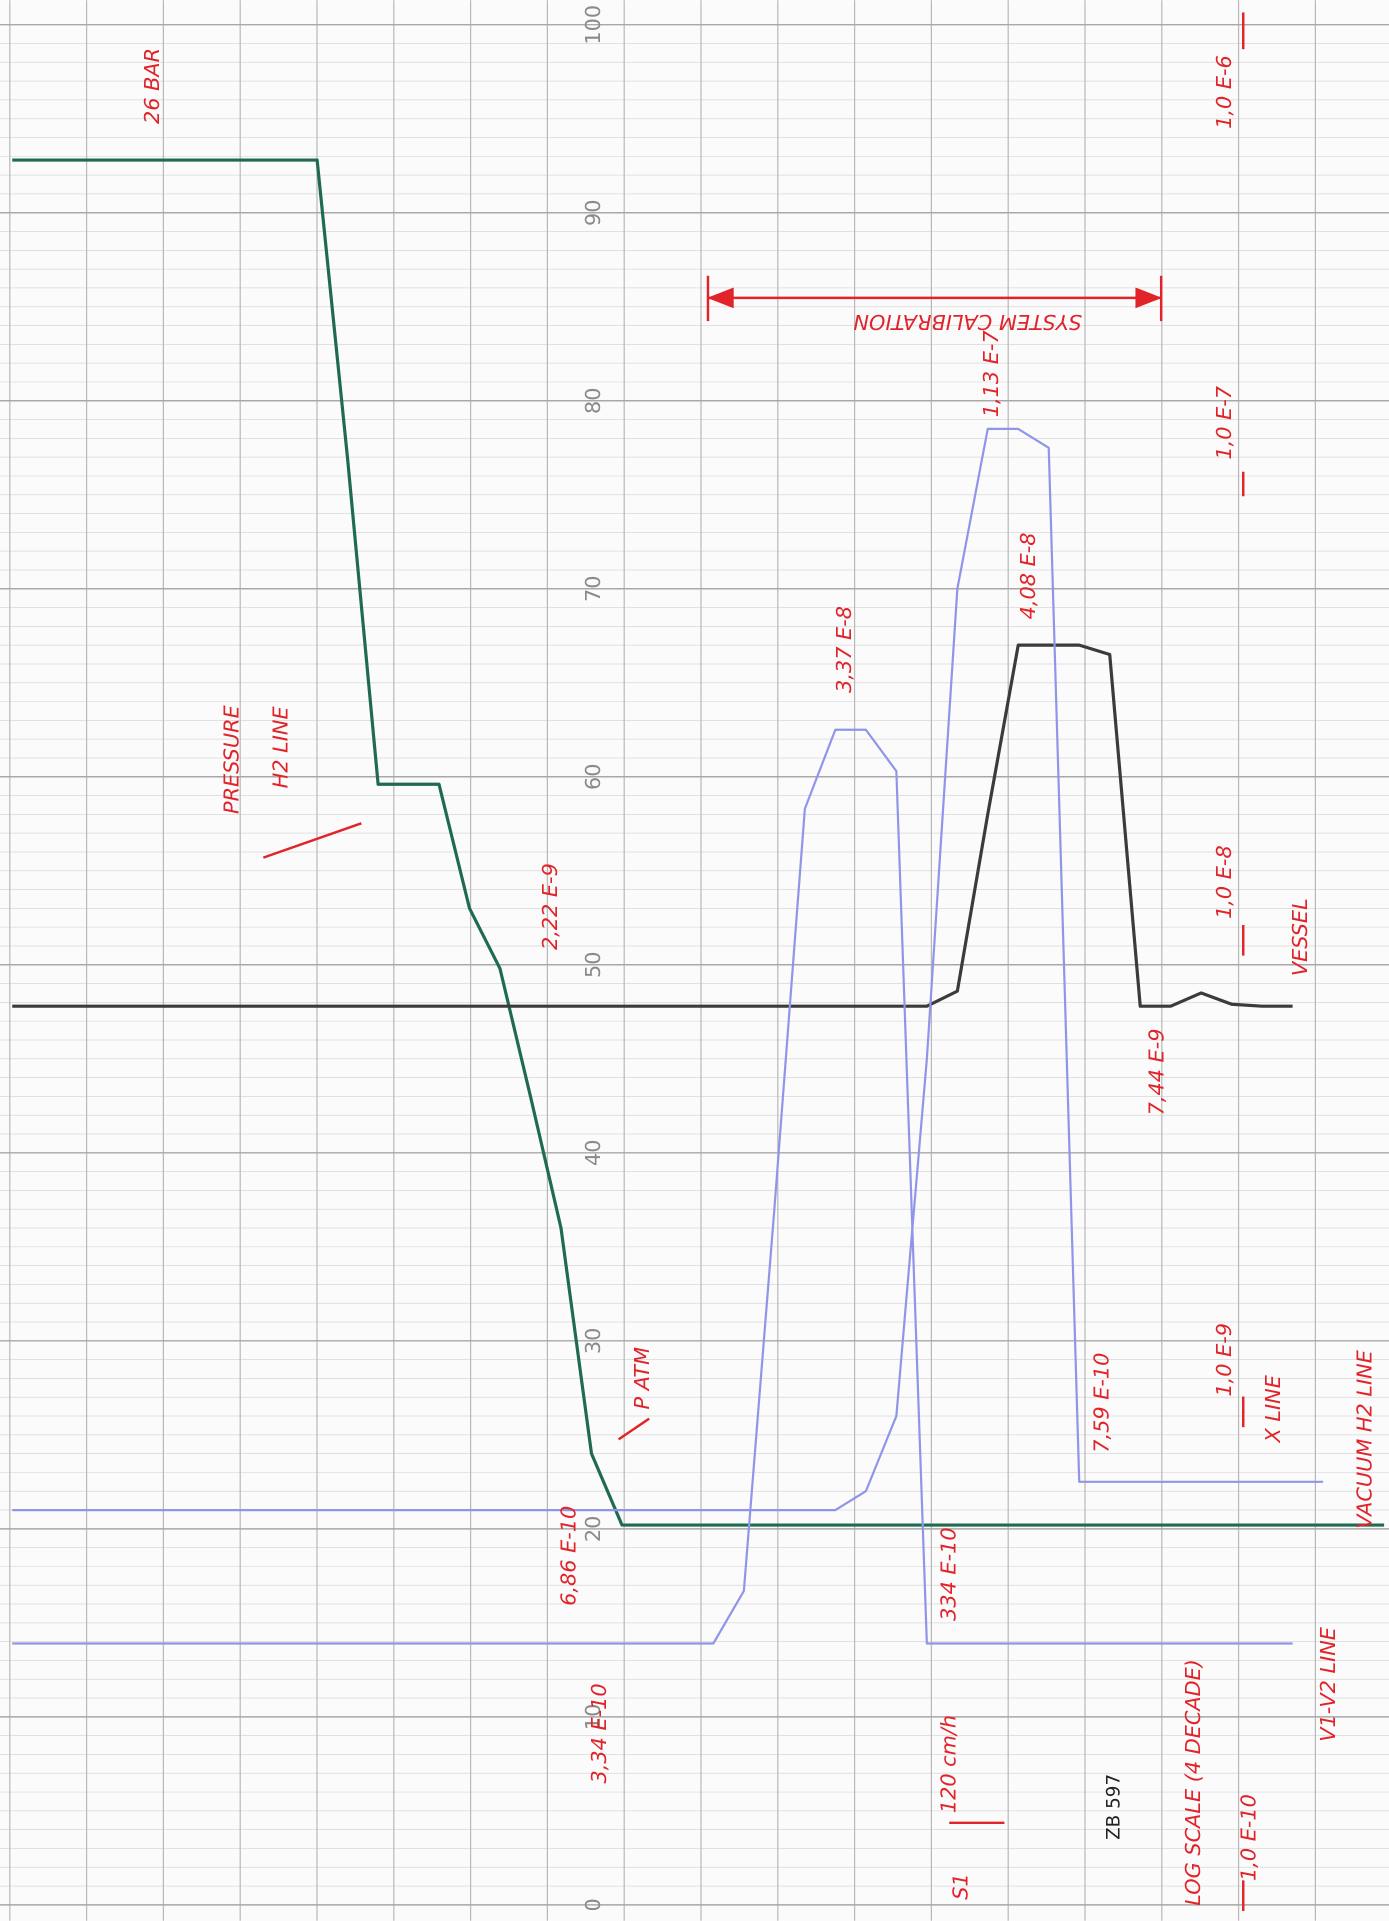  What do you see at coordinates (1224, 882) in the screenshot?
I see `annotation: 1,0 E-8` at bounding box center [1224, 882].